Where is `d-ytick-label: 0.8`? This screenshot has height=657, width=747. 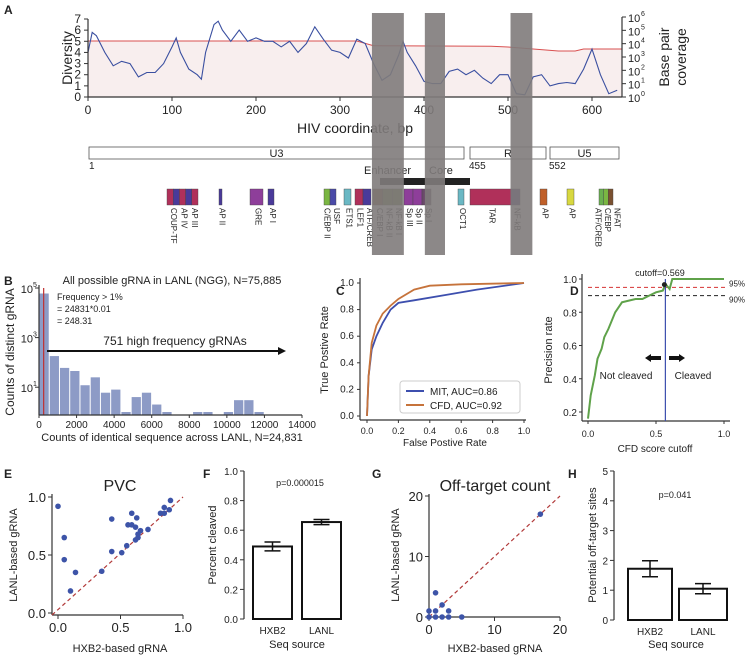 d-ytick-label: 0.8 is located at coordinates (570, 313).